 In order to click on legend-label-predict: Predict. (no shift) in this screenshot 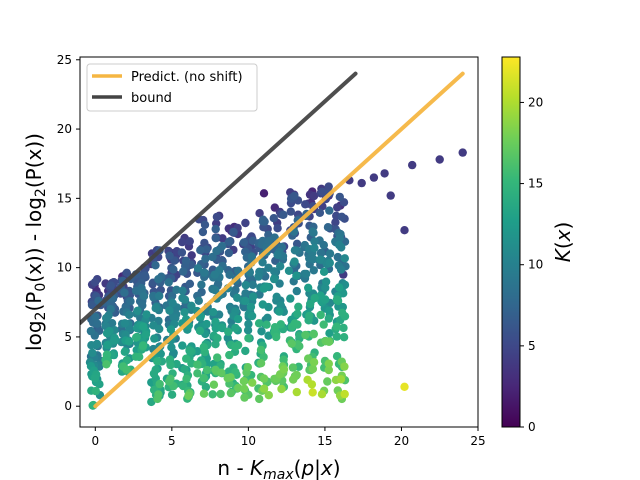, I will do `click(187, 77)`.